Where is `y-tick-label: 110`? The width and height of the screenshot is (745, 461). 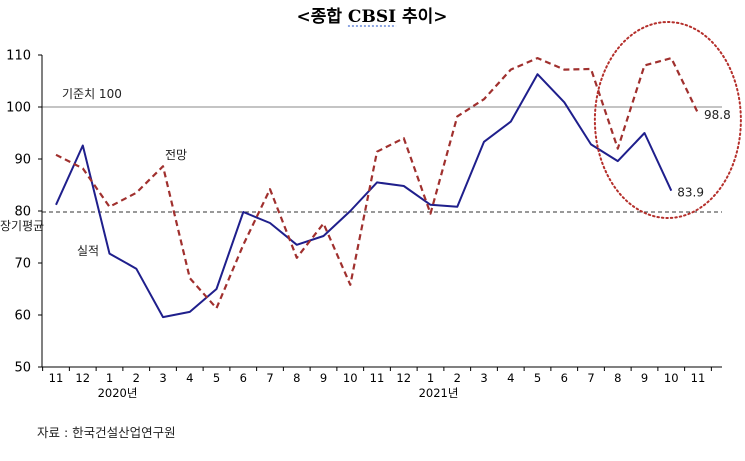
y-tick-label: 110 is located at coordinates (18, 56).